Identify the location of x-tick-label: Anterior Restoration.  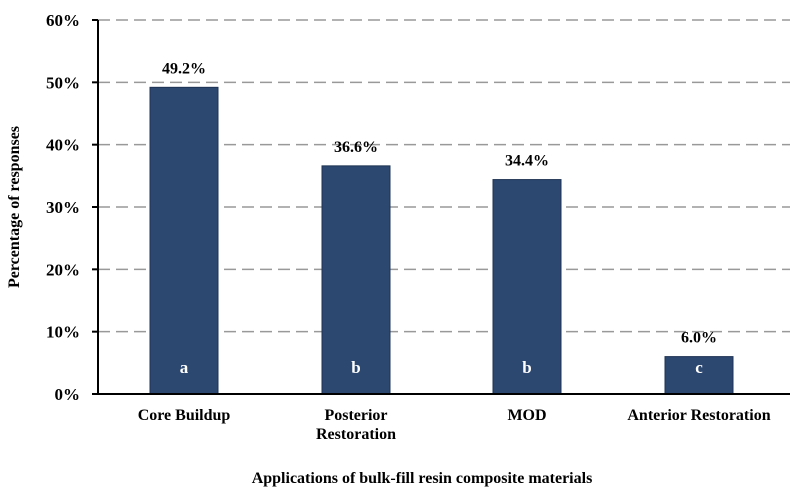
(698, 415).